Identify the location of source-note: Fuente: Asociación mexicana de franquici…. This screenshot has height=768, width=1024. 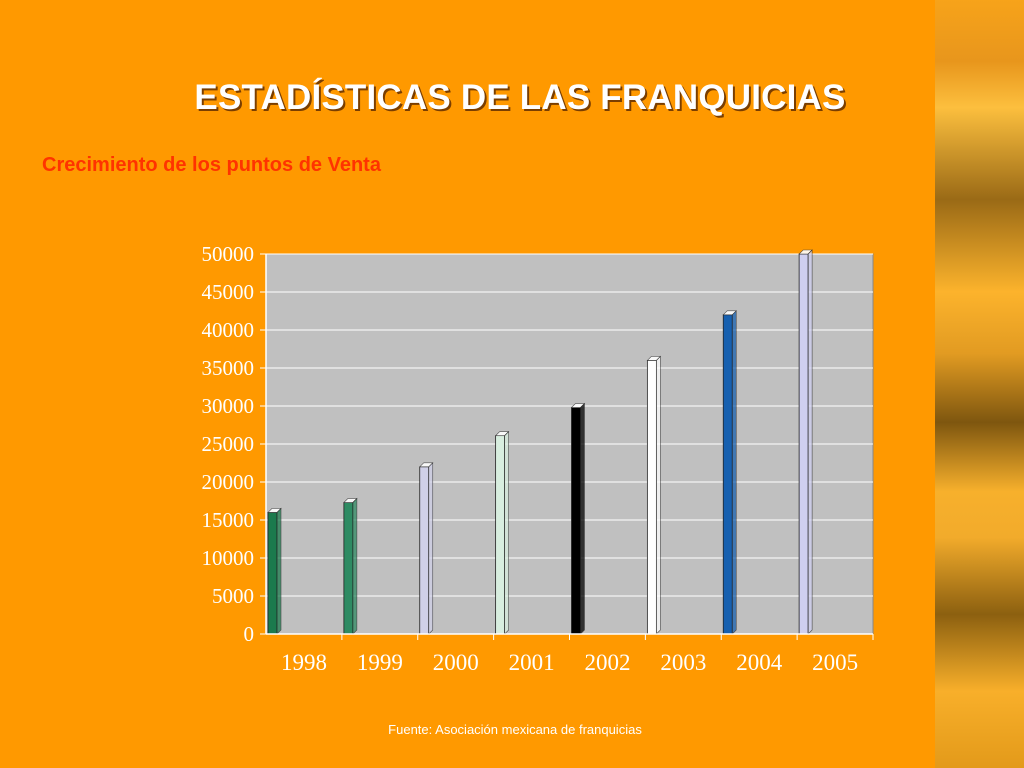
(515, 729).